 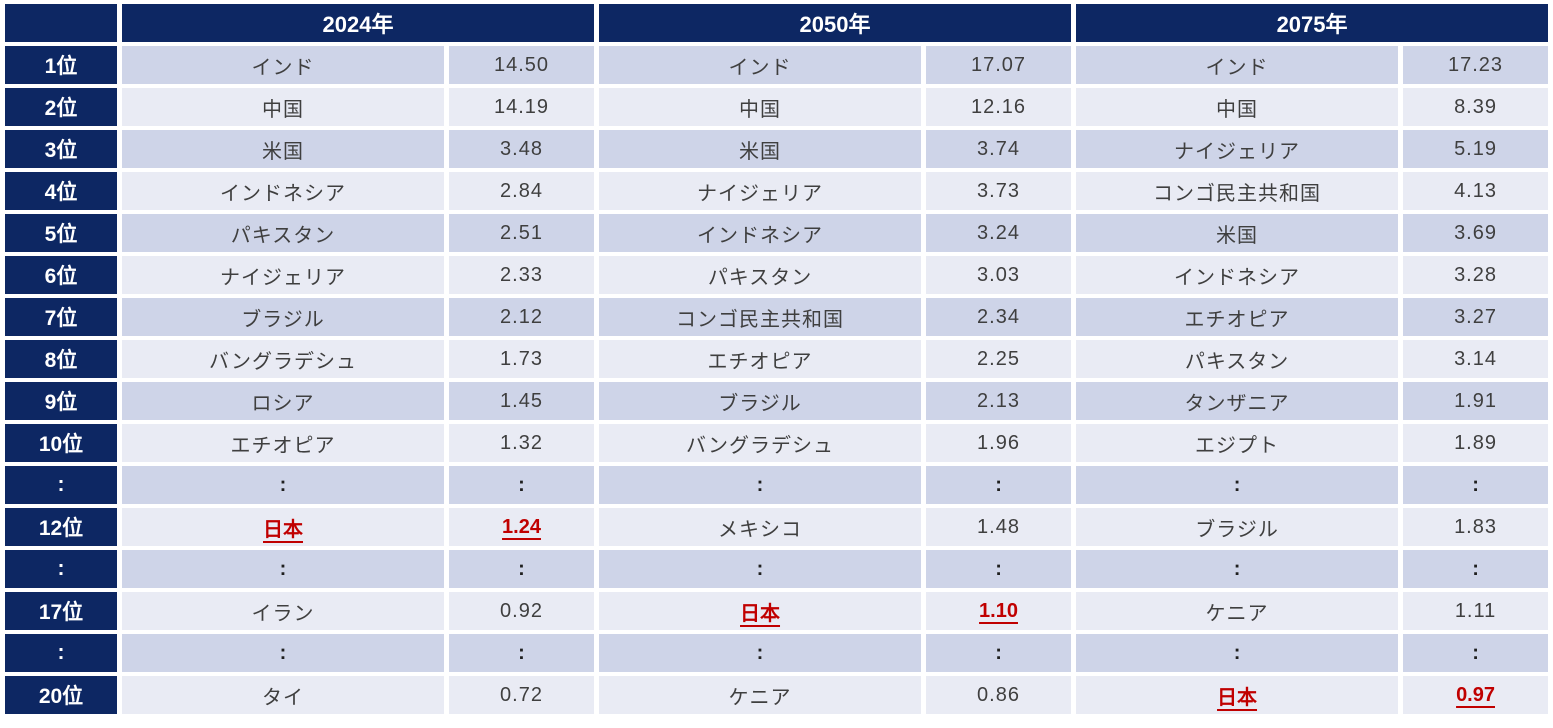 I want to click on value-cell: 2.34, so click(x=999, y=317).